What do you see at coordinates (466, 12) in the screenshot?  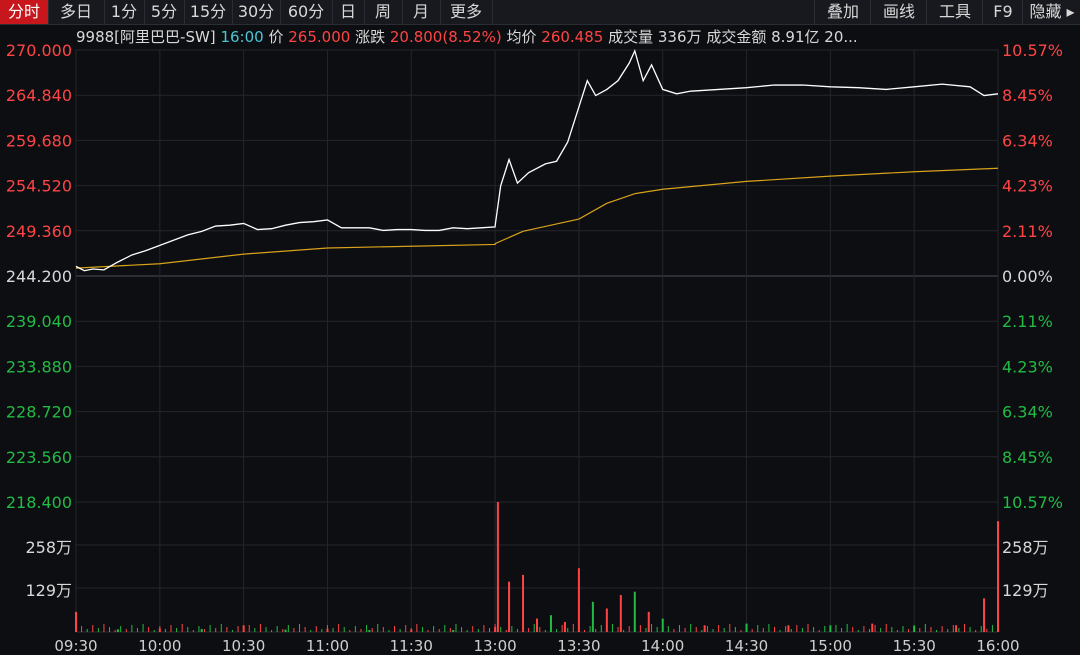 I see `tab-10: 更多` at bounding box center [466, 12].